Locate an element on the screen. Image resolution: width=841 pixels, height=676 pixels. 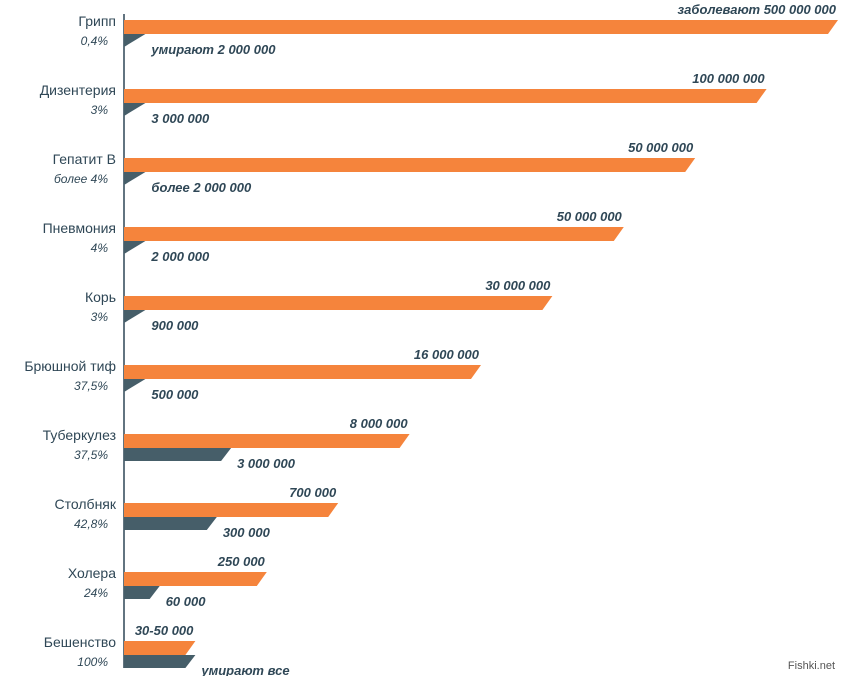
deaths-value-label: умирают 2 000 000 is located at coordinates (213, 49).